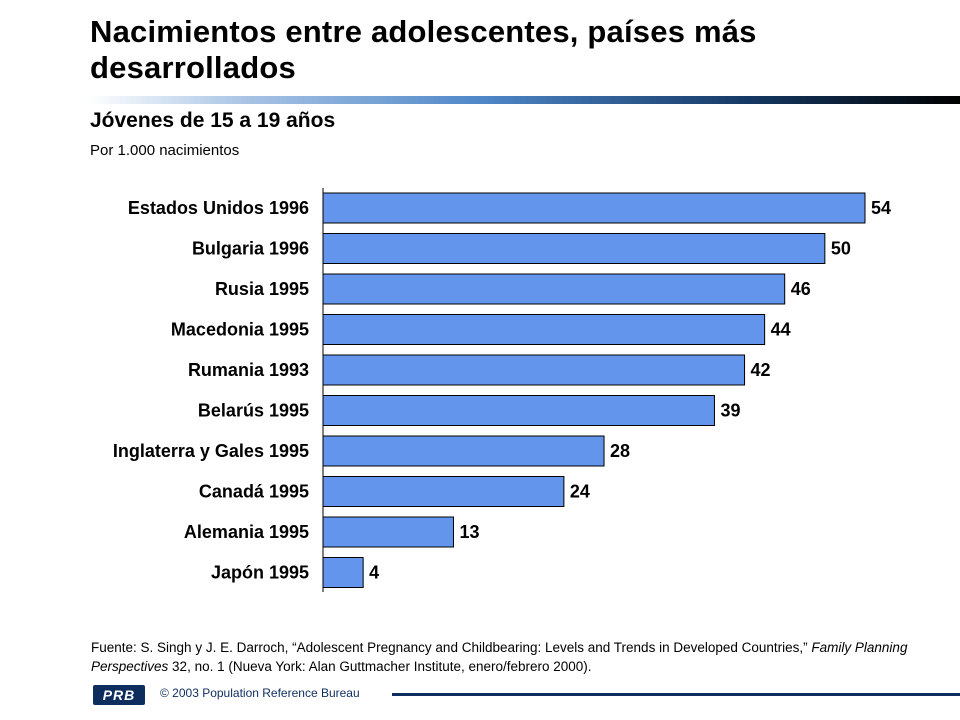 The height and width of the screenshot is (720, 960). What do you see at coordinates (250, 249) in the screenshot?
I see `category-label: Bulgaria 1996` at bounding box center [250, 249].